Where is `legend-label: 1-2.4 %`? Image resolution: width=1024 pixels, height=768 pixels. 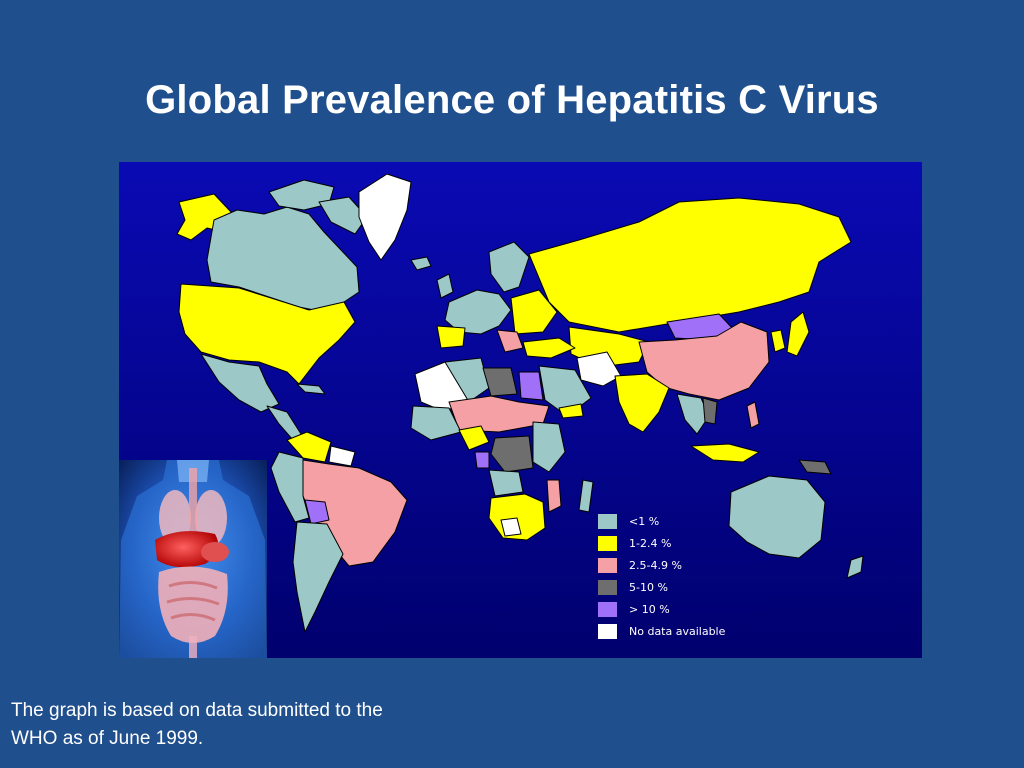 legend-label: 1-2.4 % is located at coordinates (650, 543).